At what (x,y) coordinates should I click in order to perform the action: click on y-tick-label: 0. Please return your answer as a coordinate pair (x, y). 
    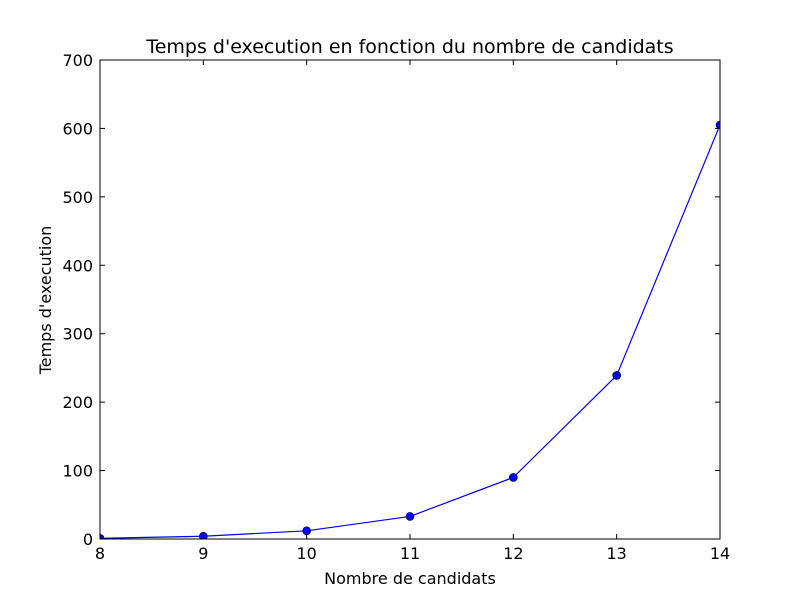
    Looking at the image, I should click on (88, 539).